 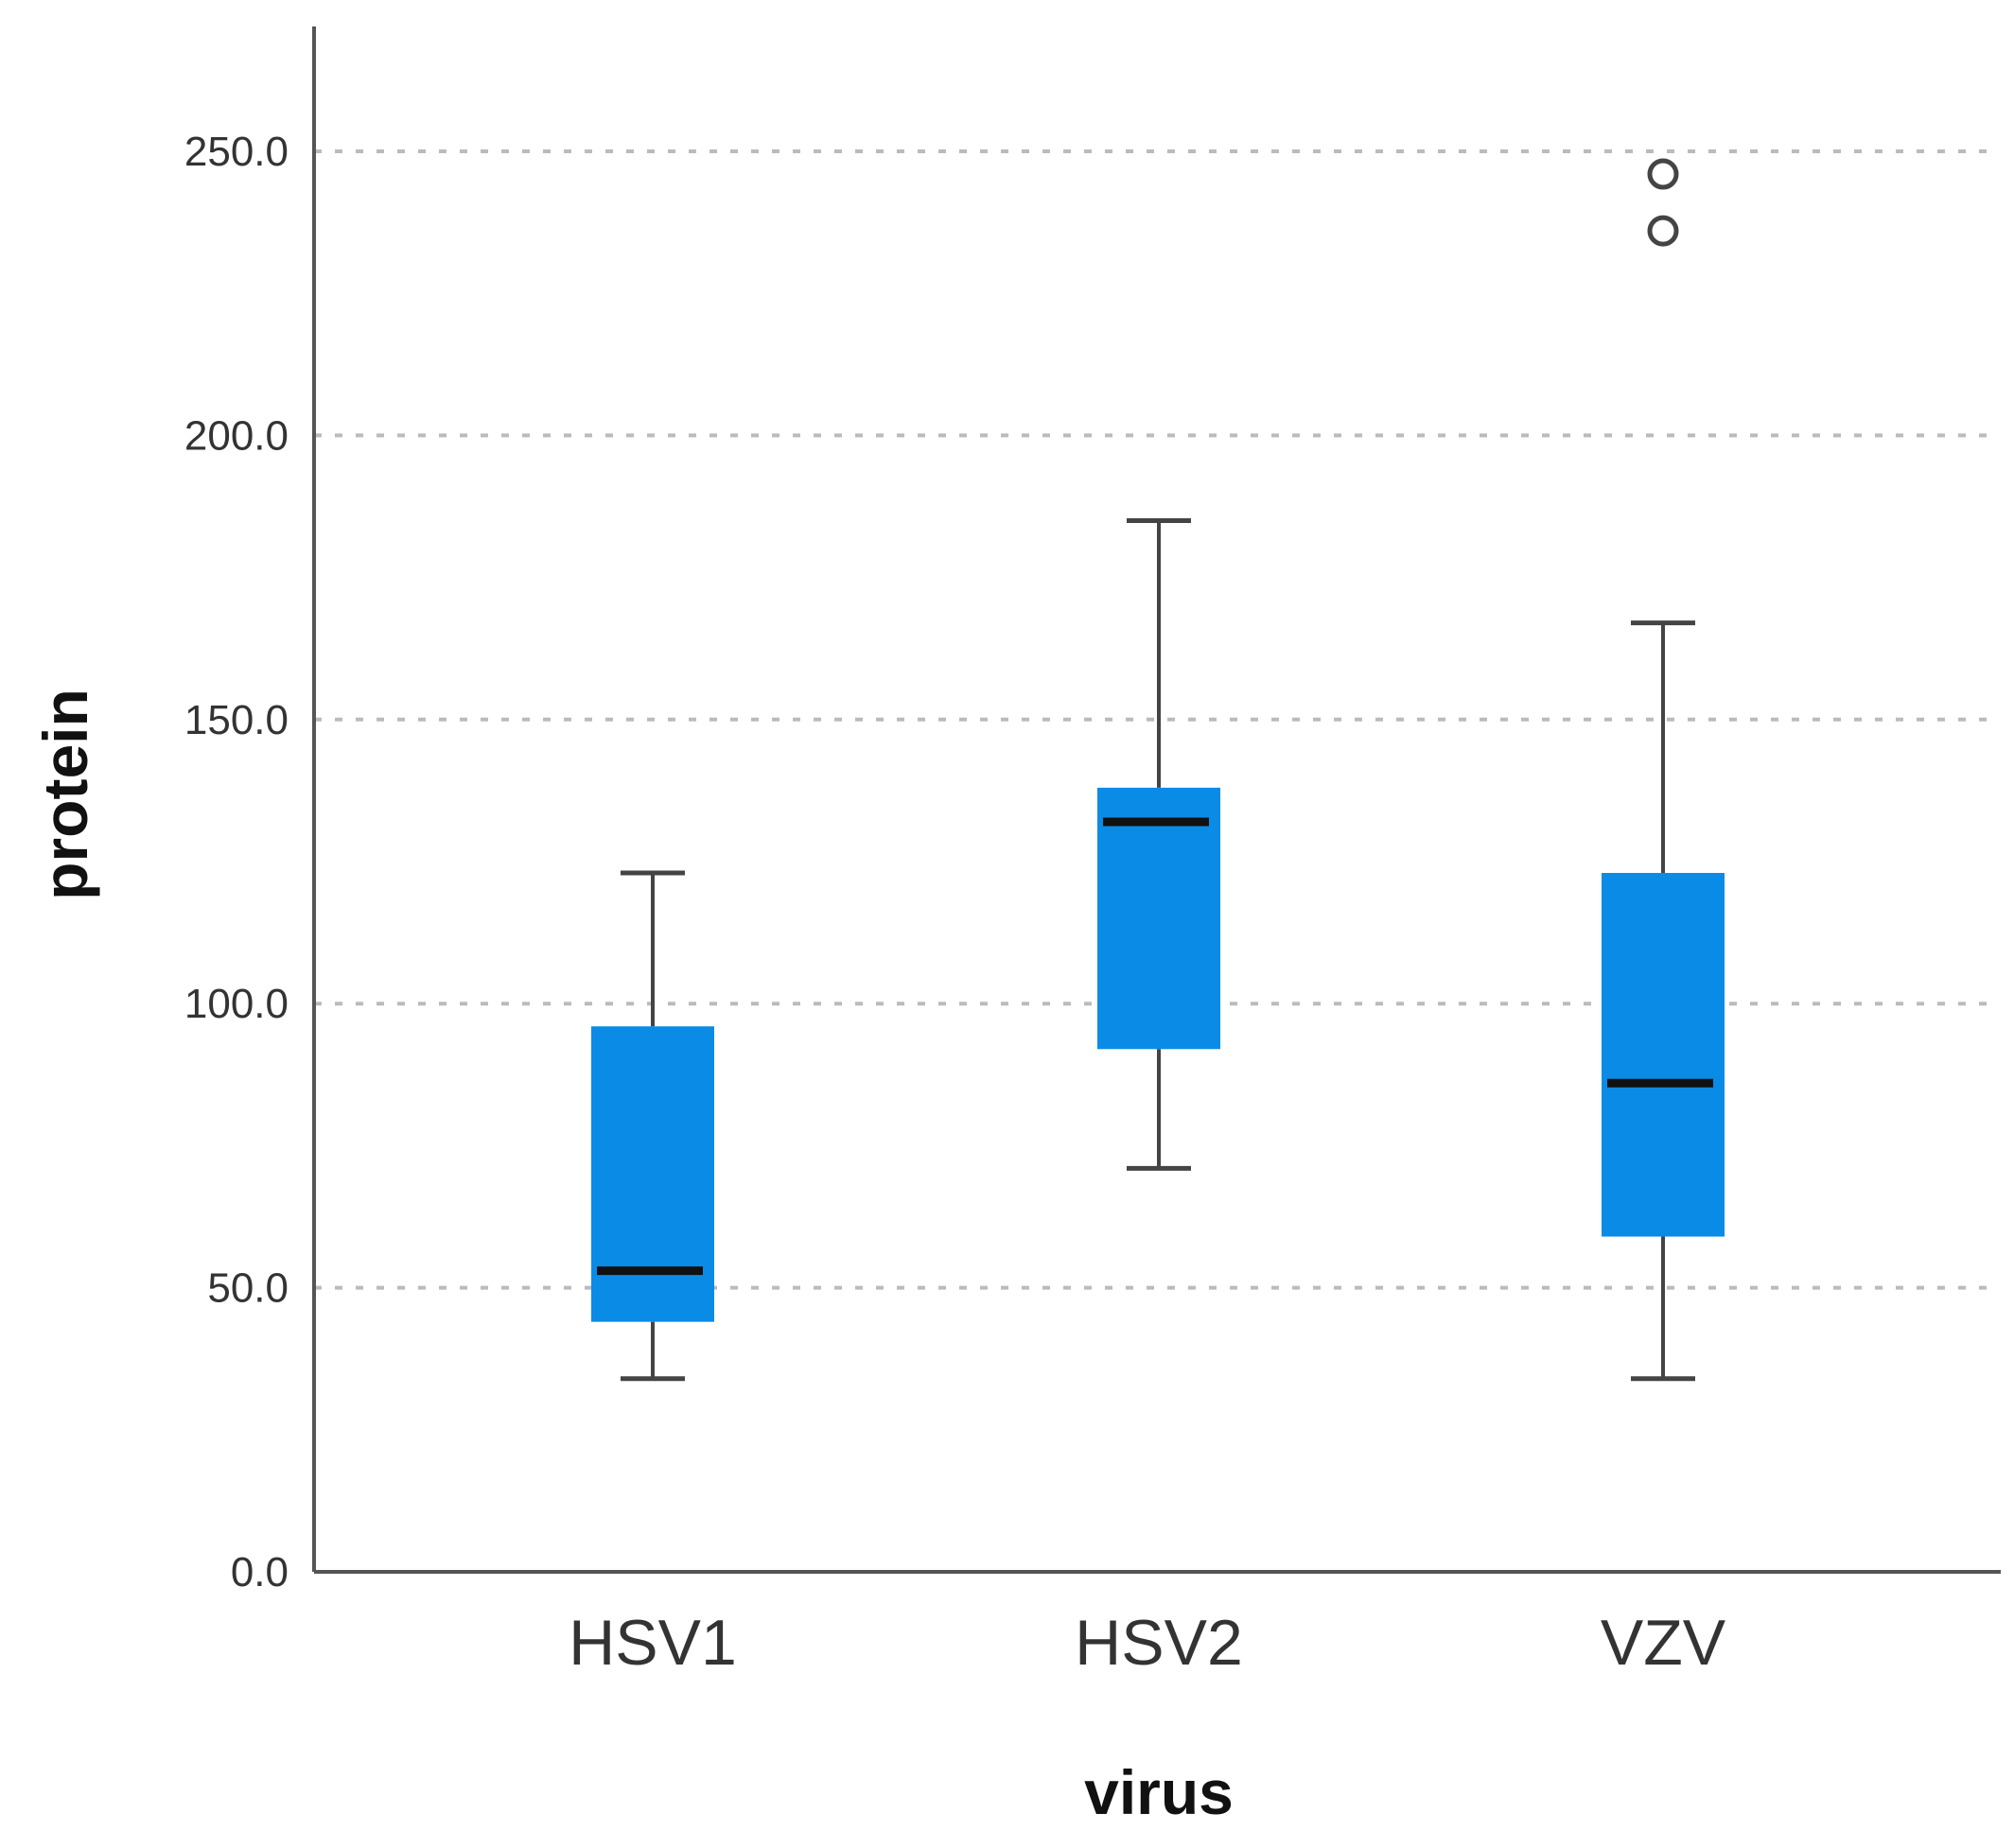 What do you see at coordinates (1663, 770) in the screenshot?
I see `box-VZV` at bounding box center [1663, 770].